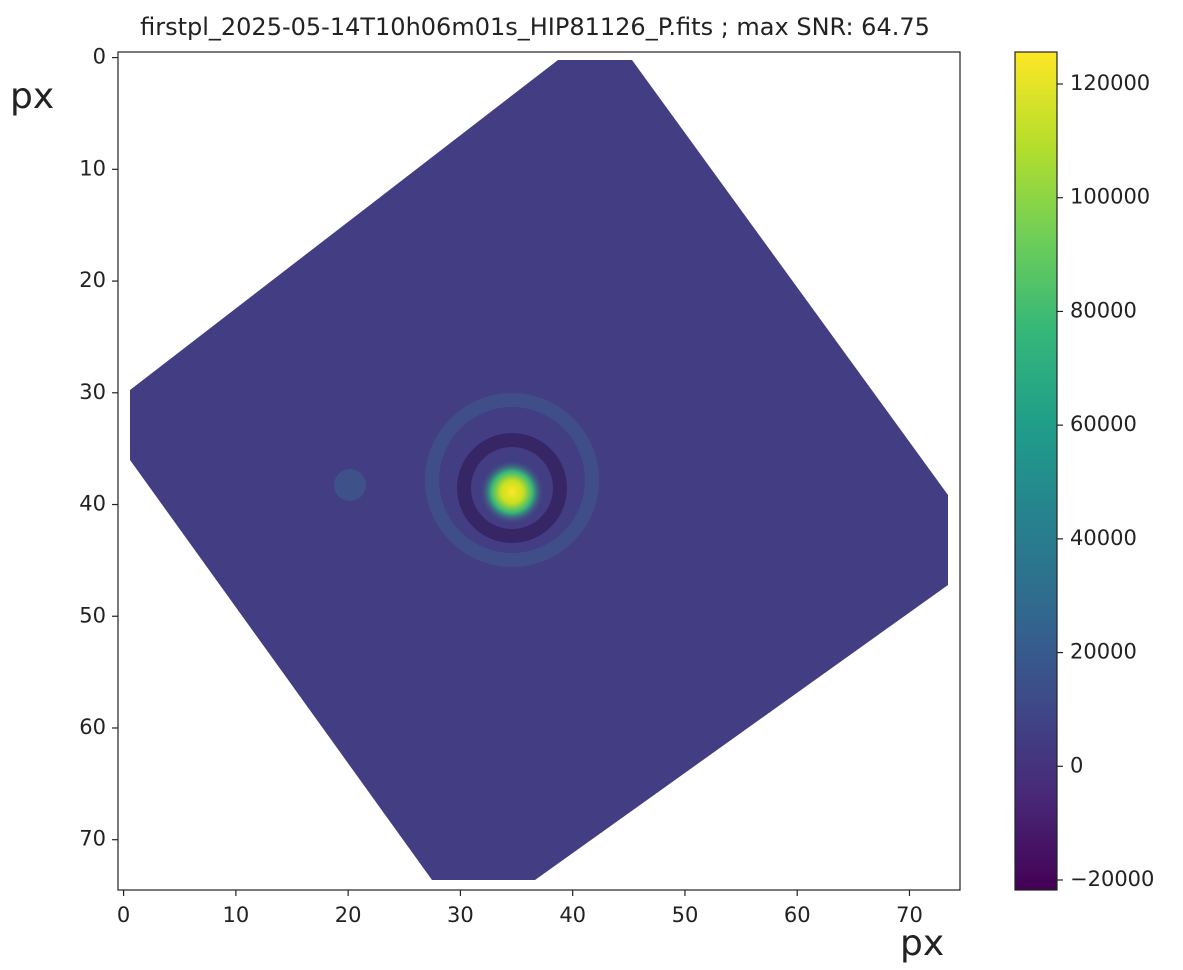 This screenshot has height=970, width=1183. What do you see at coordinates (1112, 879) in the screenshot?
I see `colorbar-tick-label: −20000` at bounding box center [1112, 879].